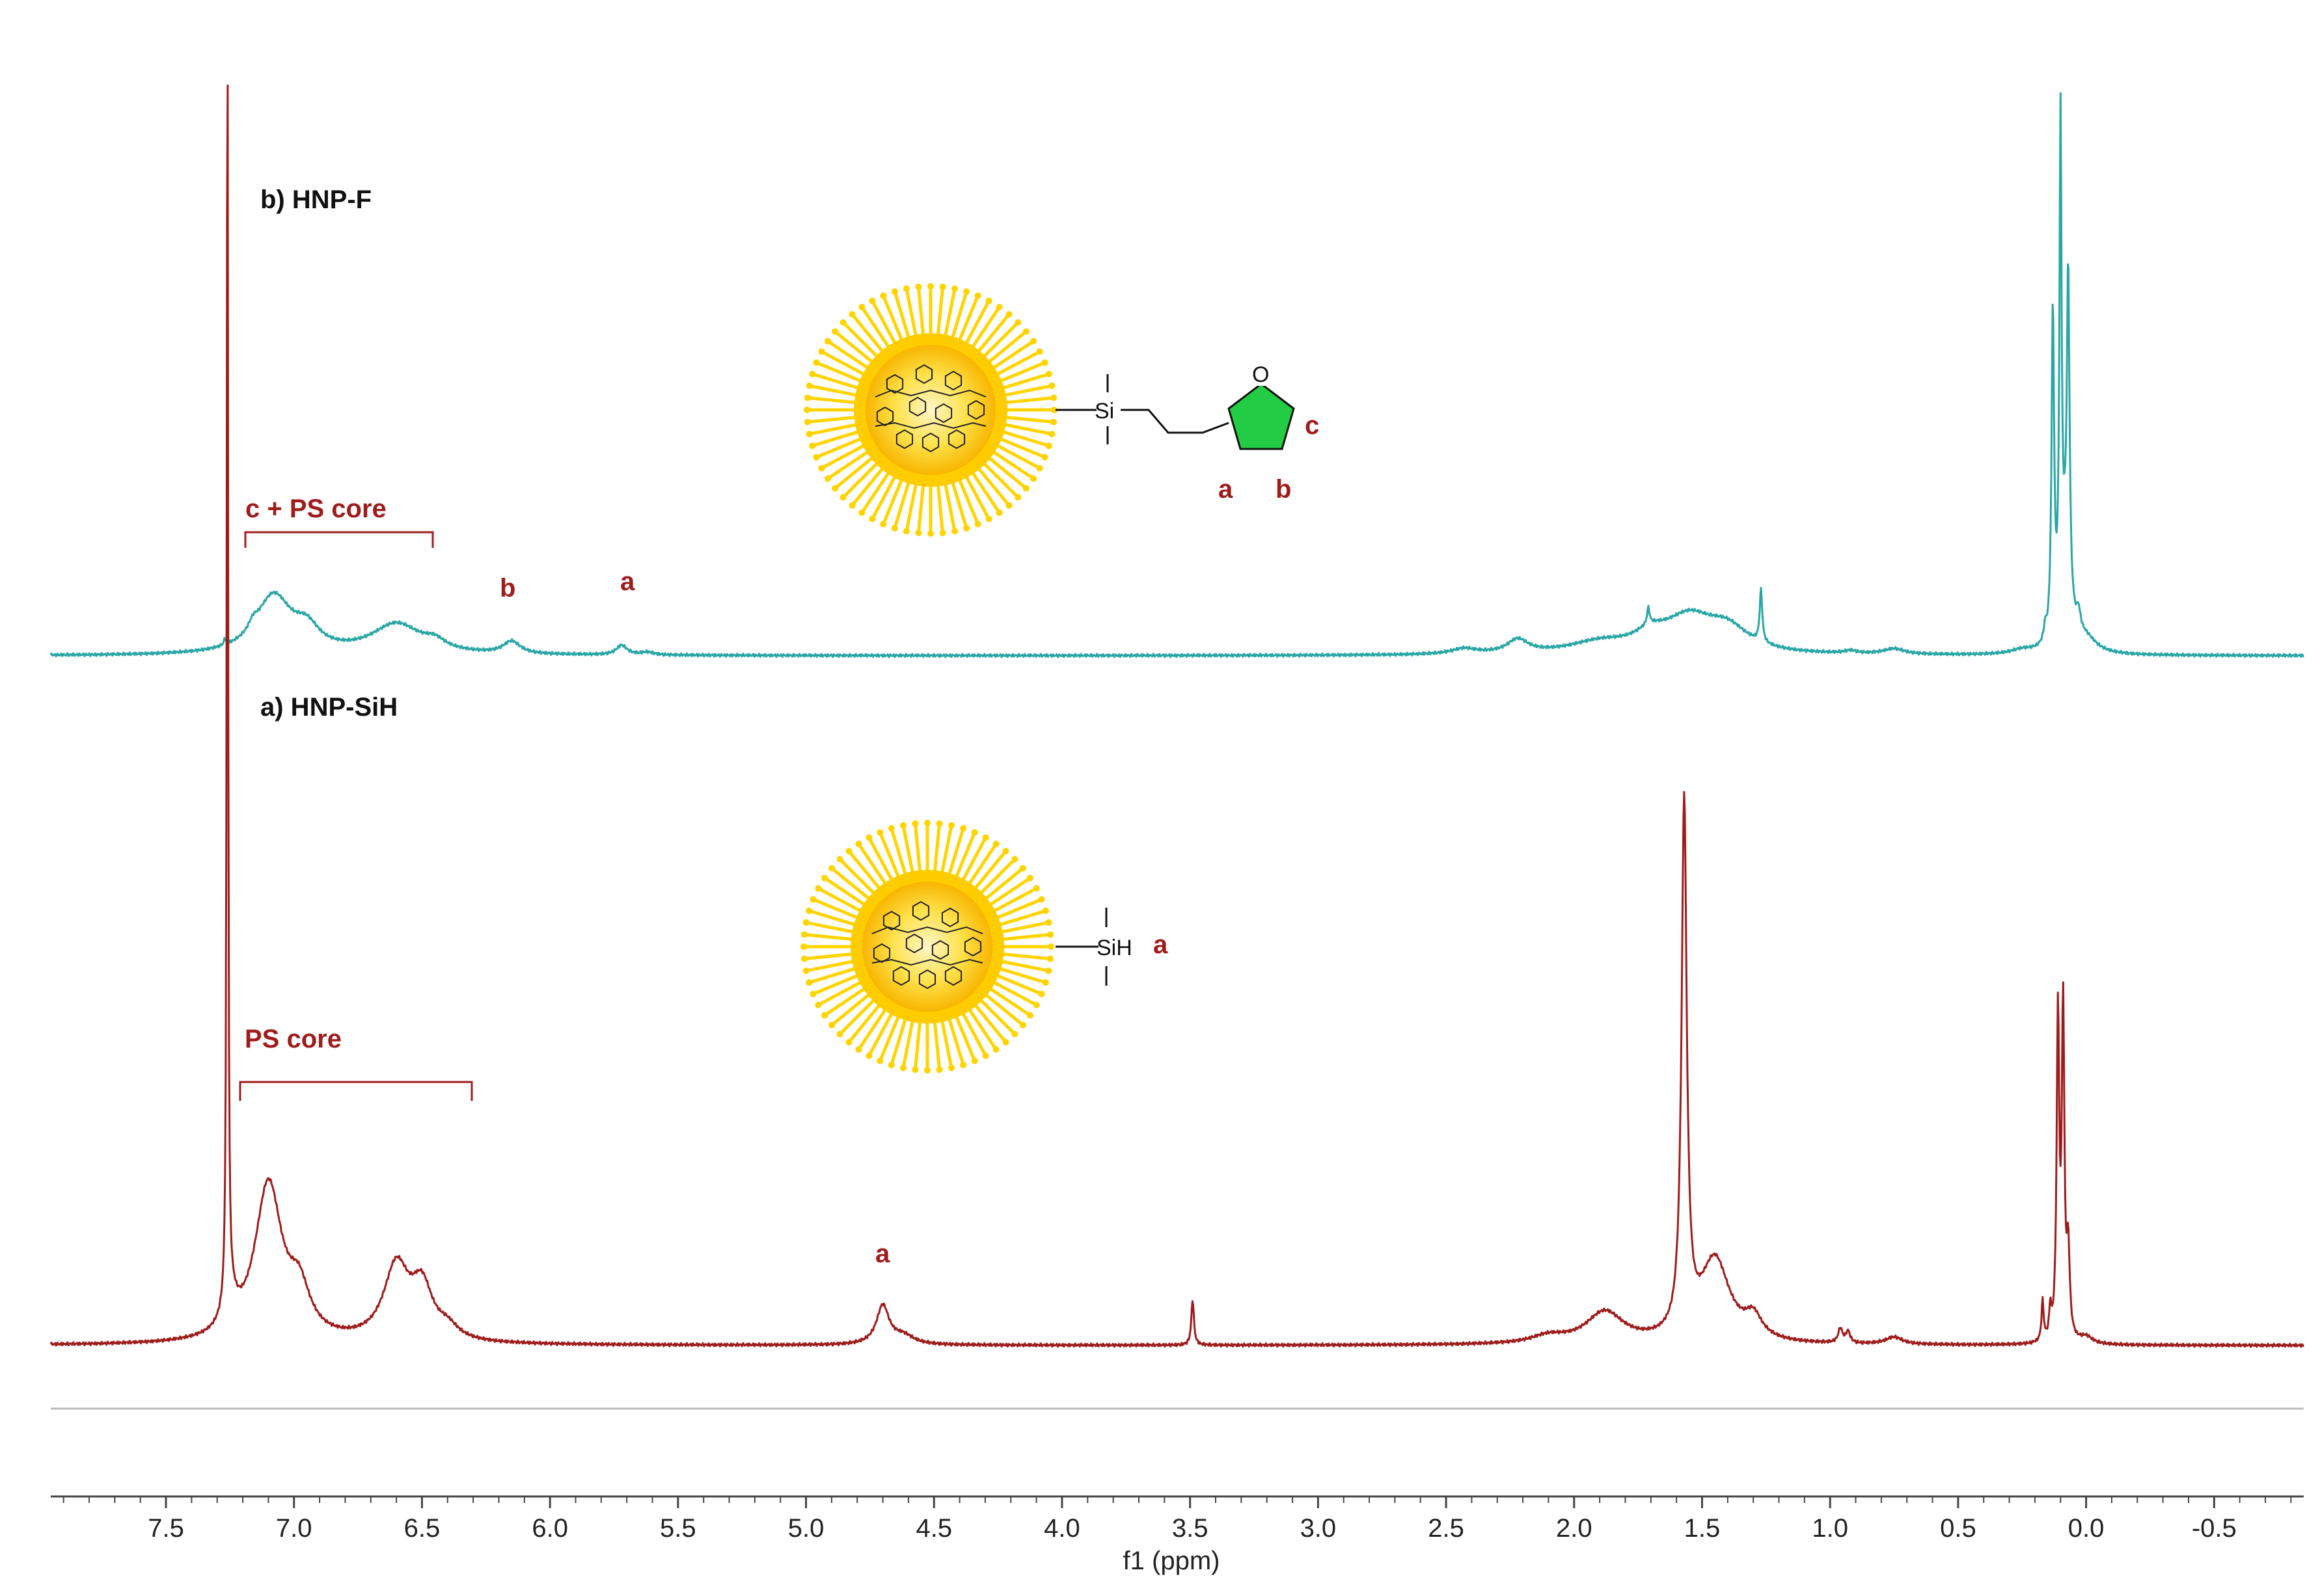  Describe the element at coordinates (1261, 416) in the screenshot. I see `furan-ring-icon` at that location.